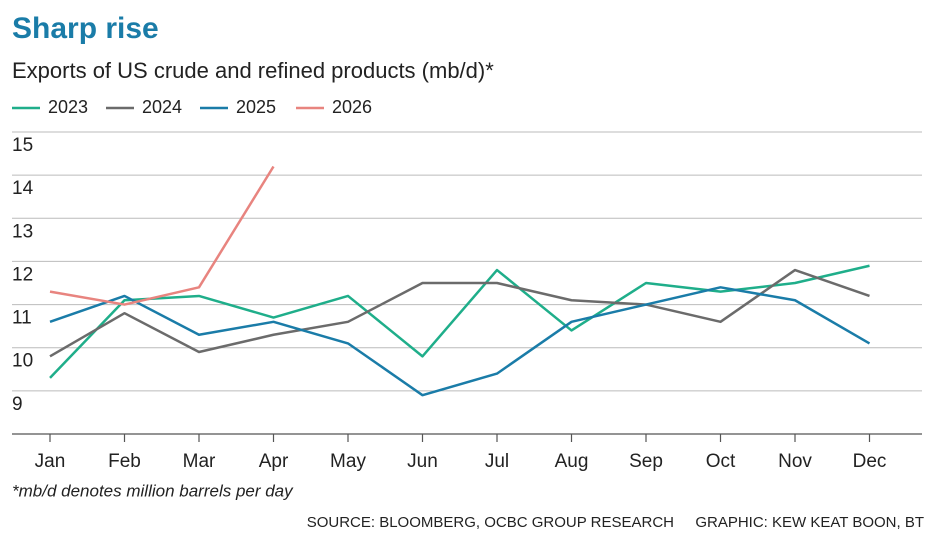 The image size is (936, 547). Describe the element at coordinates (50, 461) in the screenshot. I see `x-tick-label: Jan` at that location.